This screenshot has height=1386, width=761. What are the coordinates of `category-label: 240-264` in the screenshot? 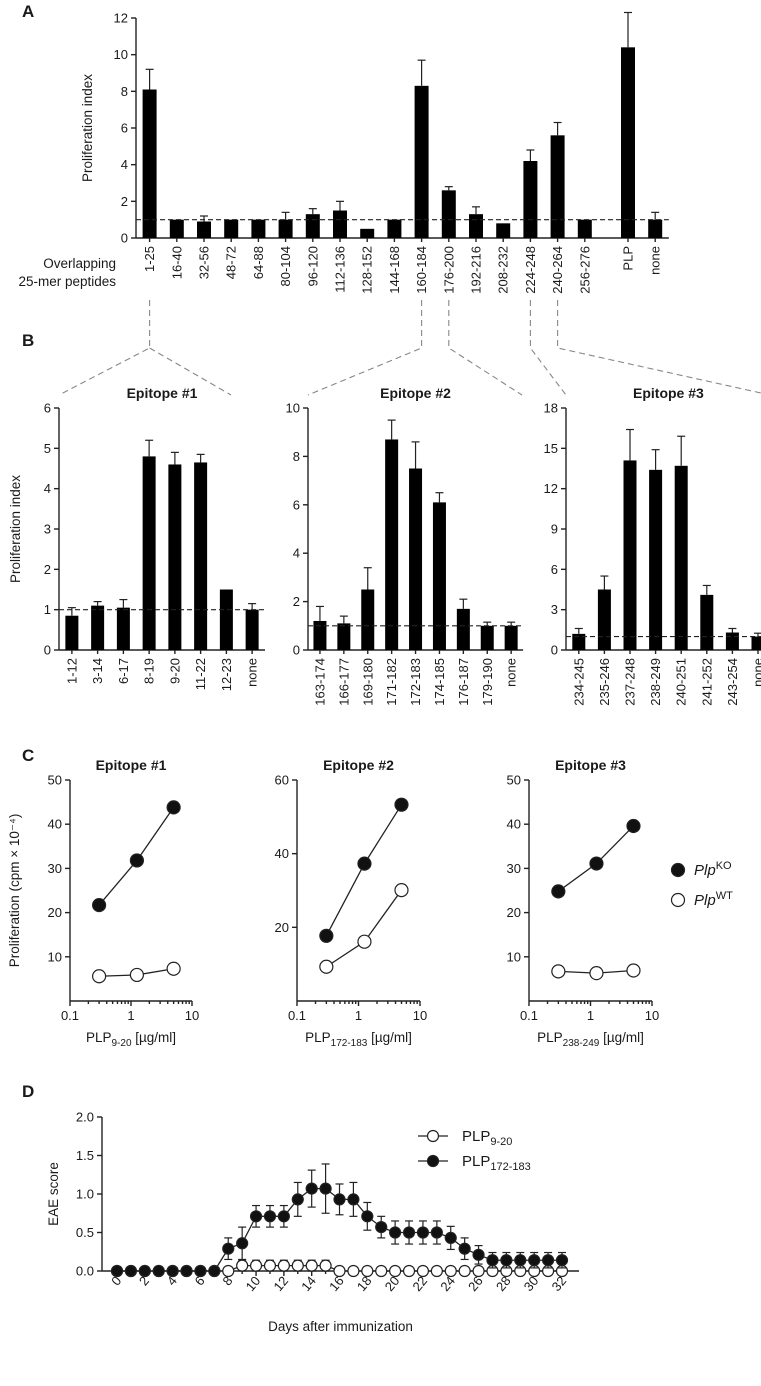 It's located at (557, 270).